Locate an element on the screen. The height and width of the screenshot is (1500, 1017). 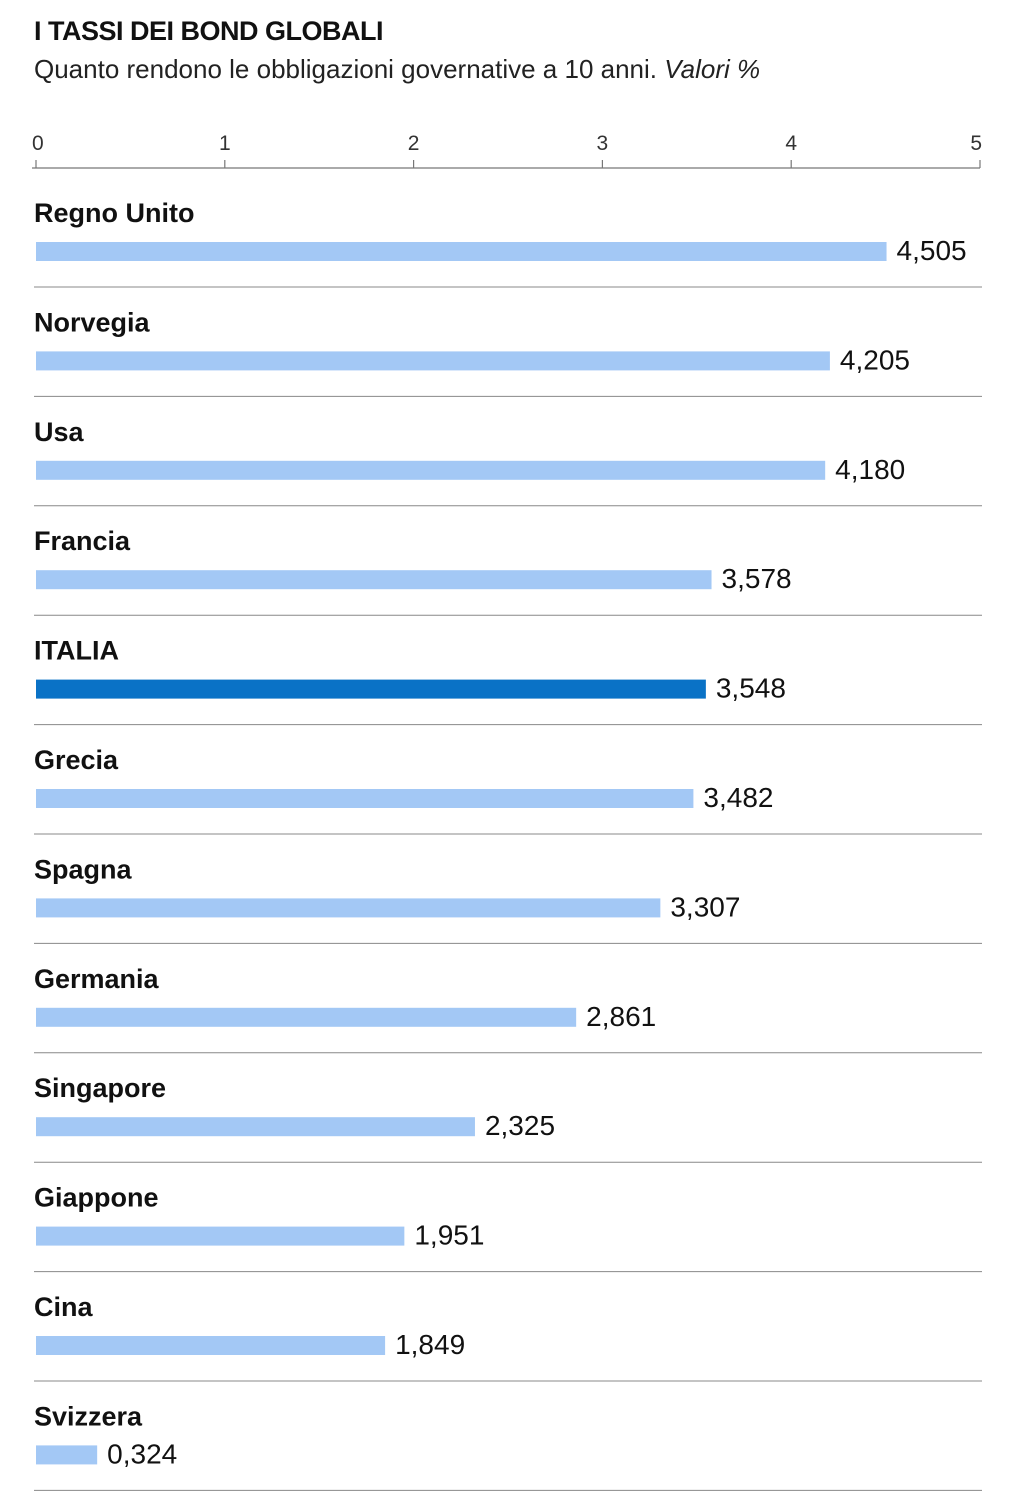
value-label: 3,482 is located at coordinates (738, 797).